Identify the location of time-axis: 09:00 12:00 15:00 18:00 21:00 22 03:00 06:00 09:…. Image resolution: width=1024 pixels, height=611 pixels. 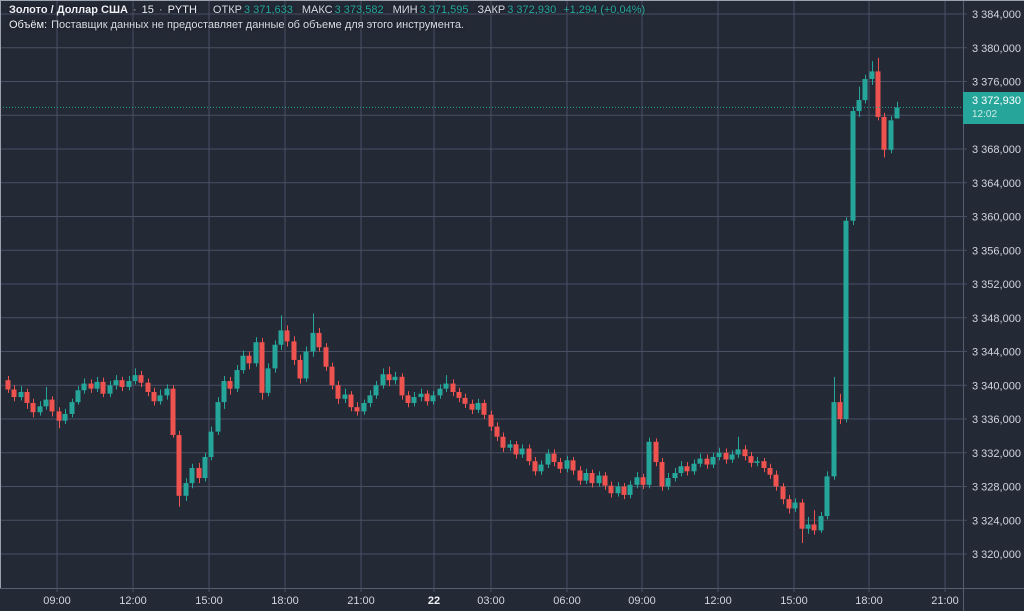
(501, 597).